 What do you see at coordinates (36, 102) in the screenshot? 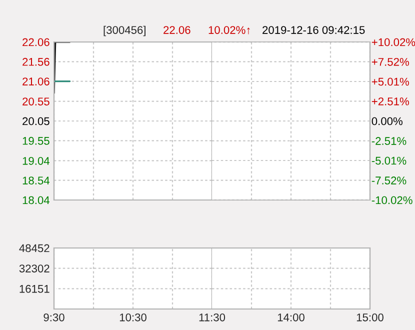
I see `y-tick-label: 20.55` at bounding box center [36, 102].